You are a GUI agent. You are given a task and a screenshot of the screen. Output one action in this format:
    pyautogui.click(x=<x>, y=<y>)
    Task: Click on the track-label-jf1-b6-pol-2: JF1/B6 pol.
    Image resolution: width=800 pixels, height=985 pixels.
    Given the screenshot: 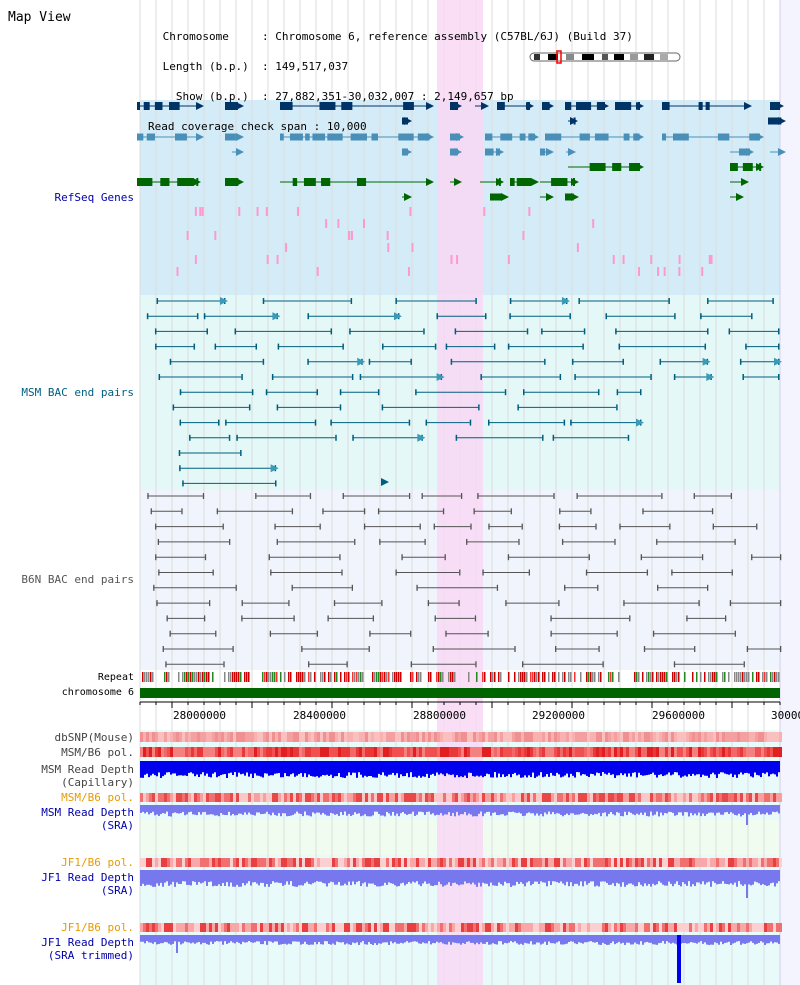 What is the action you would take?
    pyautogui.click(x=97, y=927)
    